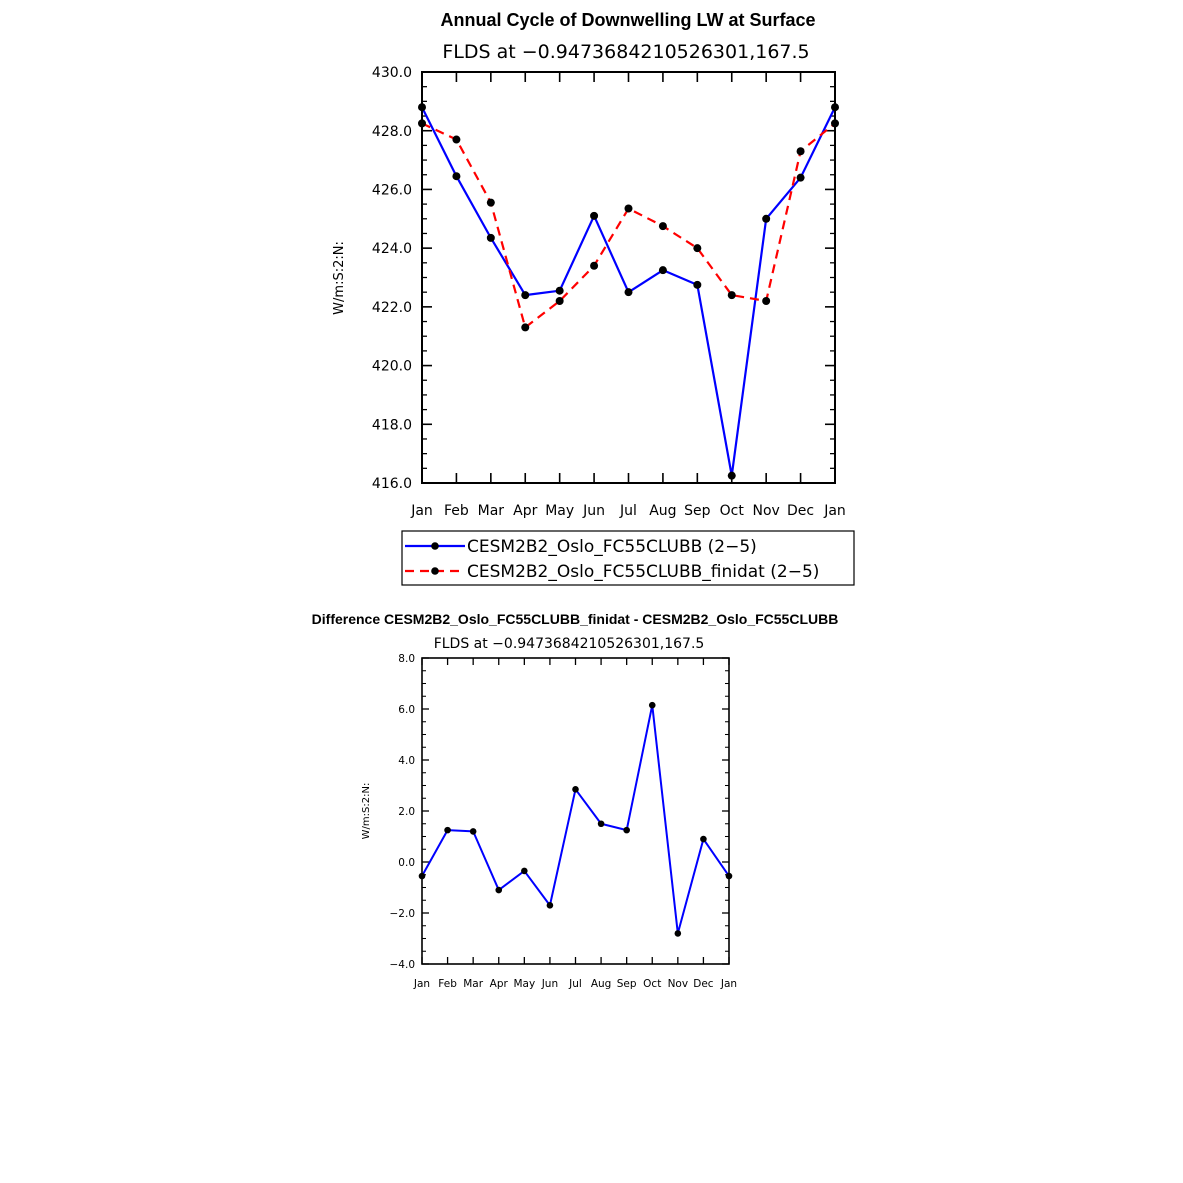 This screenshot has height=1183, width=1183. I want to click on y-tick-label: 426.0, so click(392, 190).